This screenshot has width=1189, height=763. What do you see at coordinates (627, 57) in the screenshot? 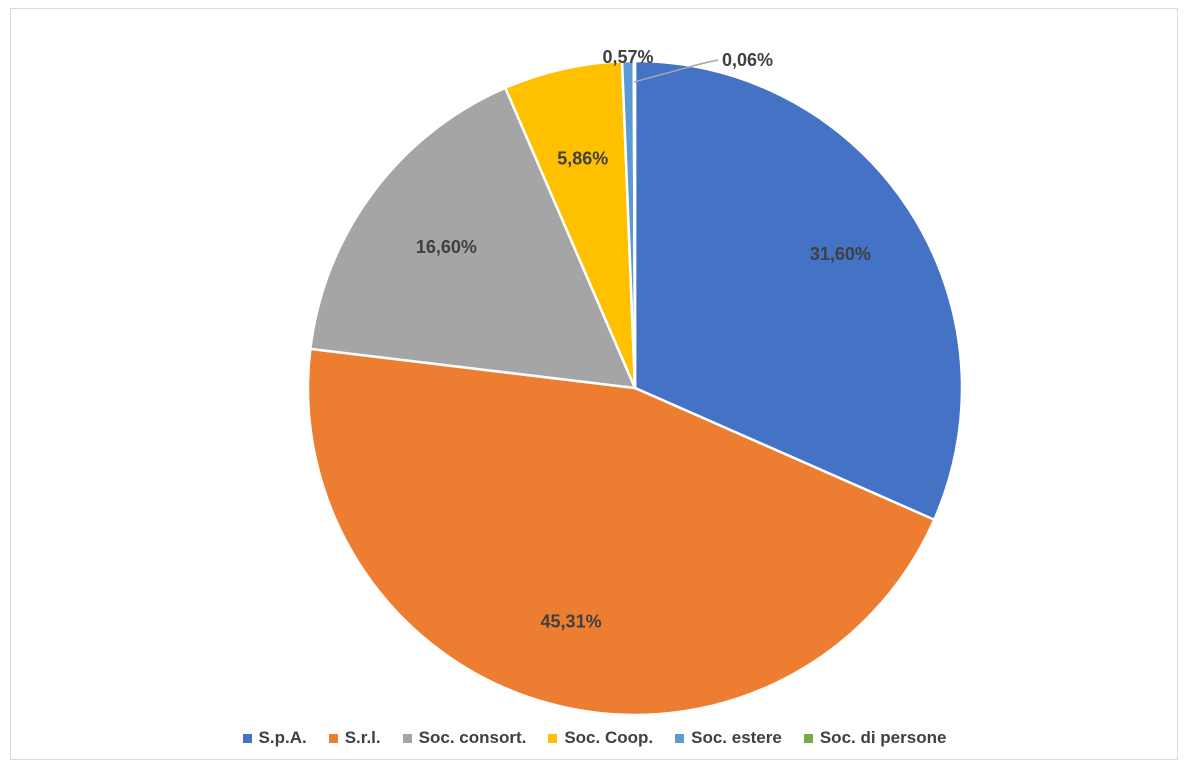
I see `pie-data-label: 0,57%` at bounding box center [627, 57].